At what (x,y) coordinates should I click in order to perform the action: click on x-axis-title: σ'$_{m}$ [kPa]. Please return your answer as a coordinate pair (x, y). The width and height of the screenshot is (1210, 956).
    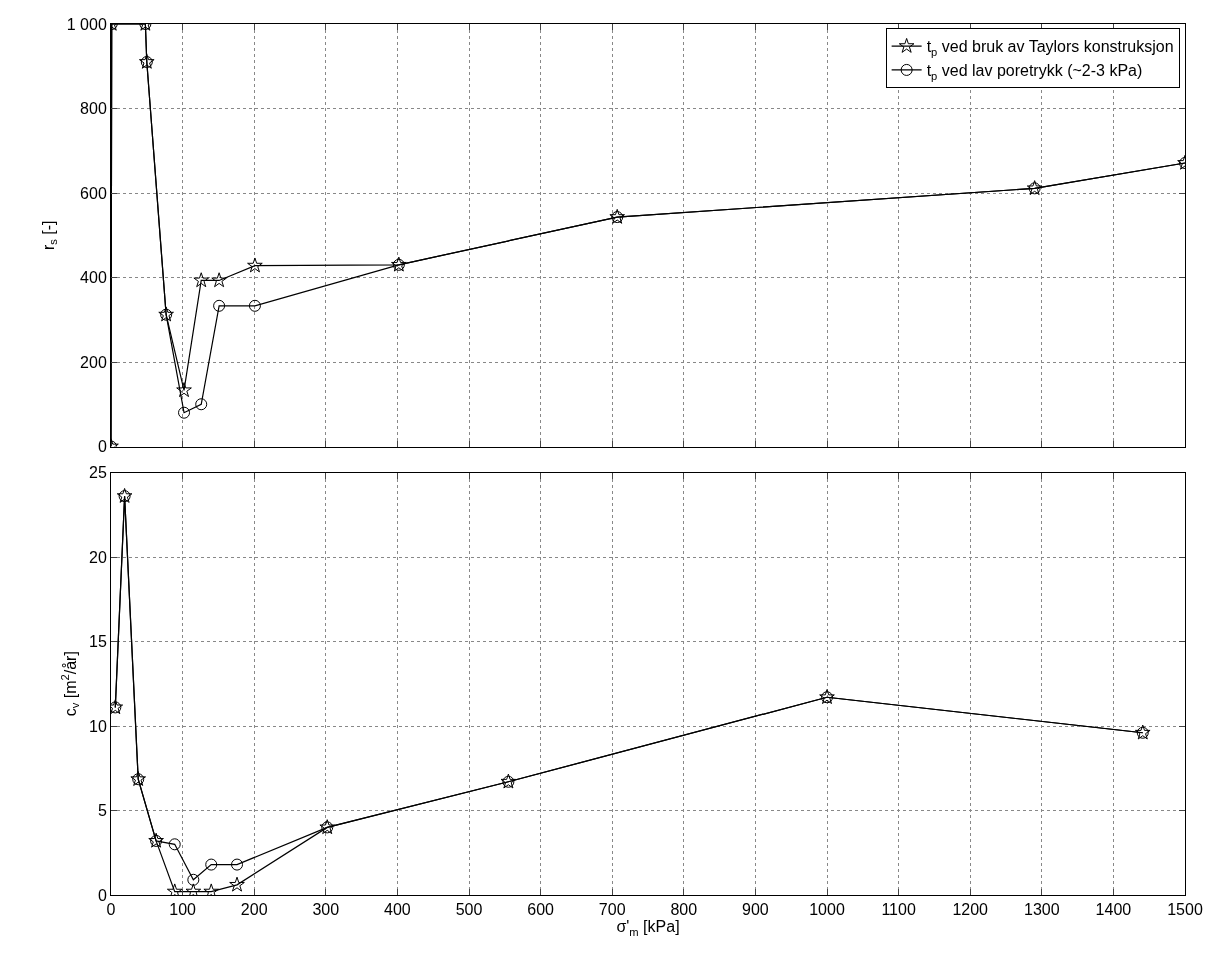
    Looking at the image, I should click on (648, 928).